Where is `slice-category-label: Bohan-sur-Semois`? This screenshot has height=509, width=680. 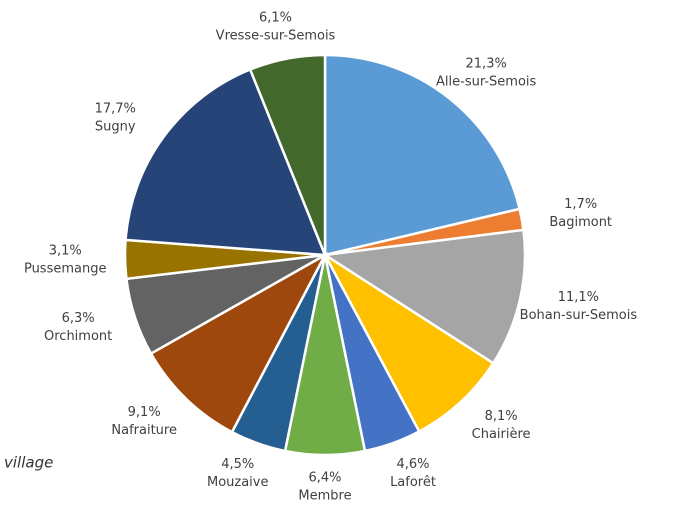
slice-category-label: Bohan-sur-Semois is located at coordinates (579, 315).